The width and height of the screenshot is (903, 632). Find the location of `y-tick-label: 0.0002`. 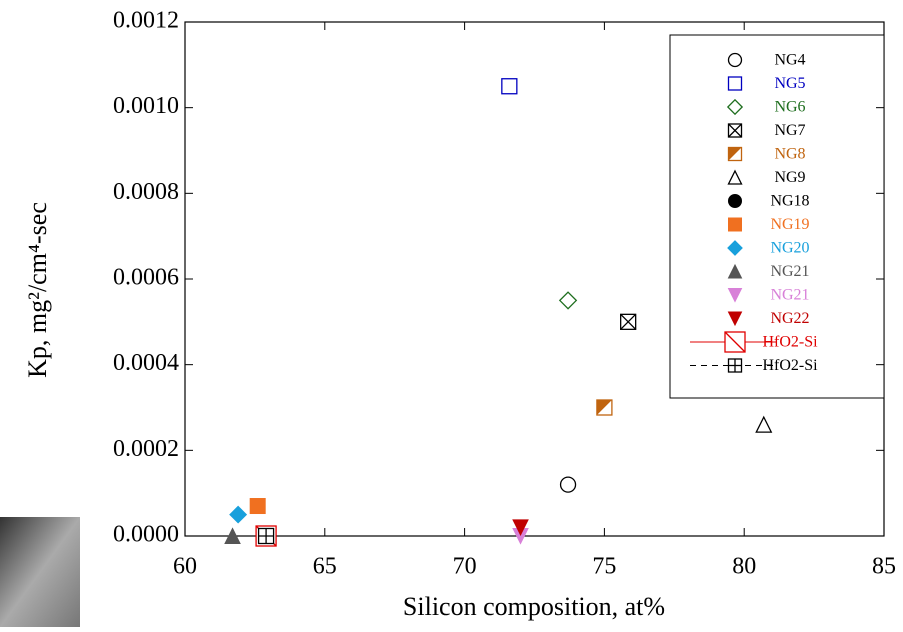

y-tick-label: 0.0002 is located at coordinates (146, 449).